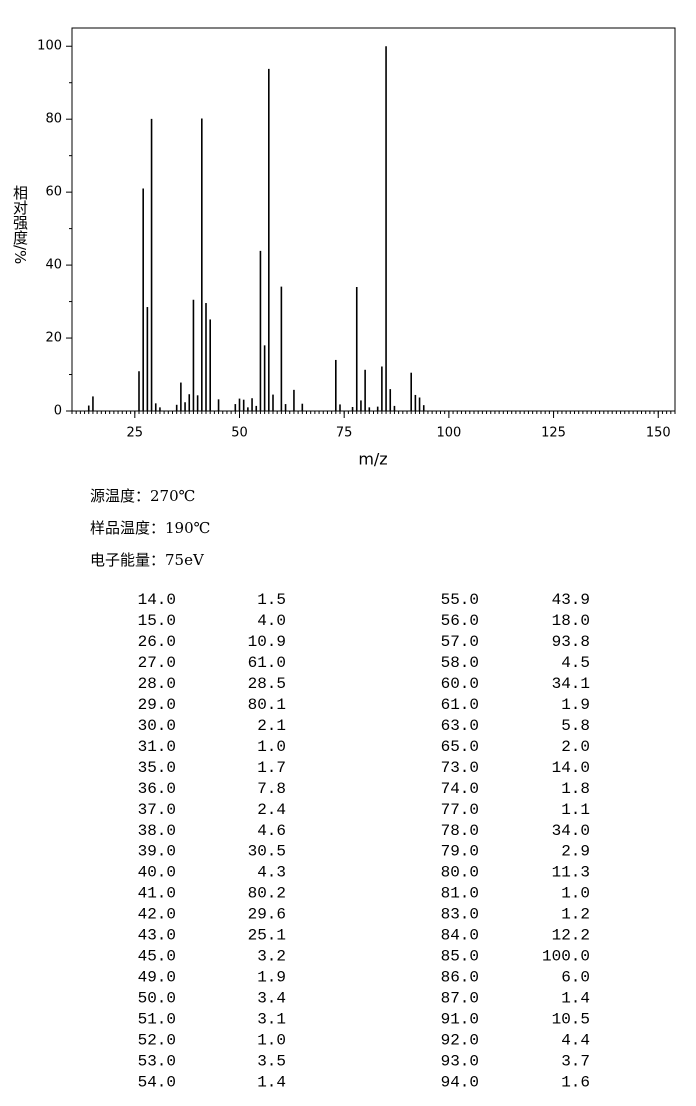  I want to click on table-cell: 87.0, so click(460, 998).